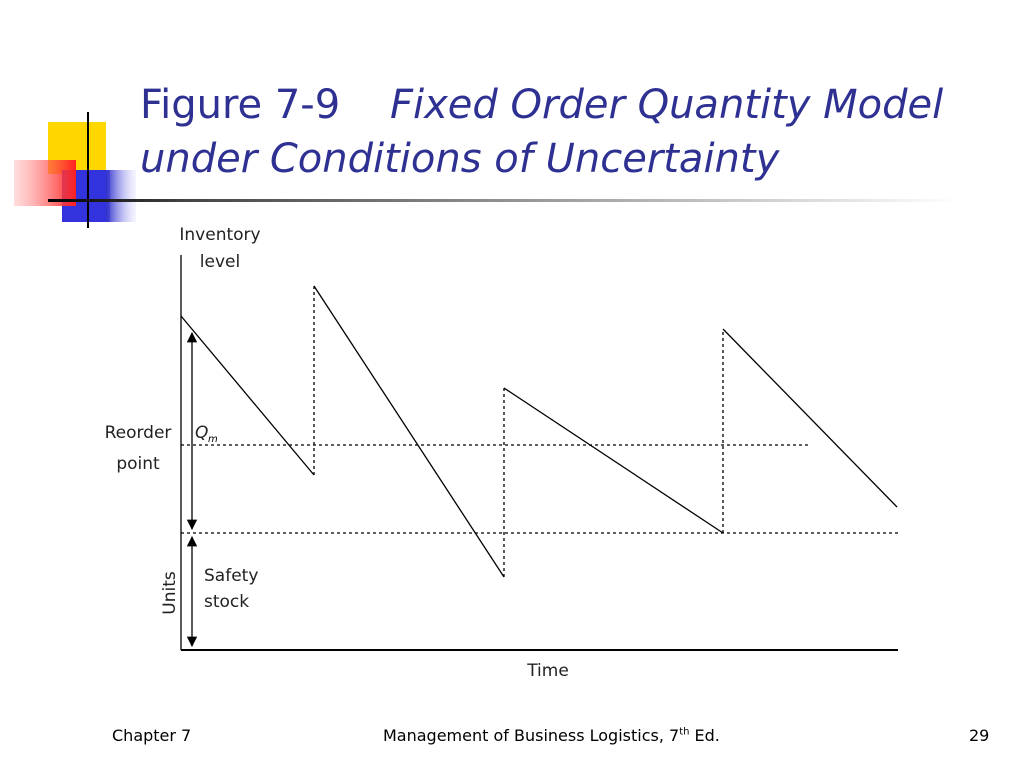  What do you see at coordinates (979, 735) in the screenshot?
I see `page-number: 29` at bounding box center [979, 735].